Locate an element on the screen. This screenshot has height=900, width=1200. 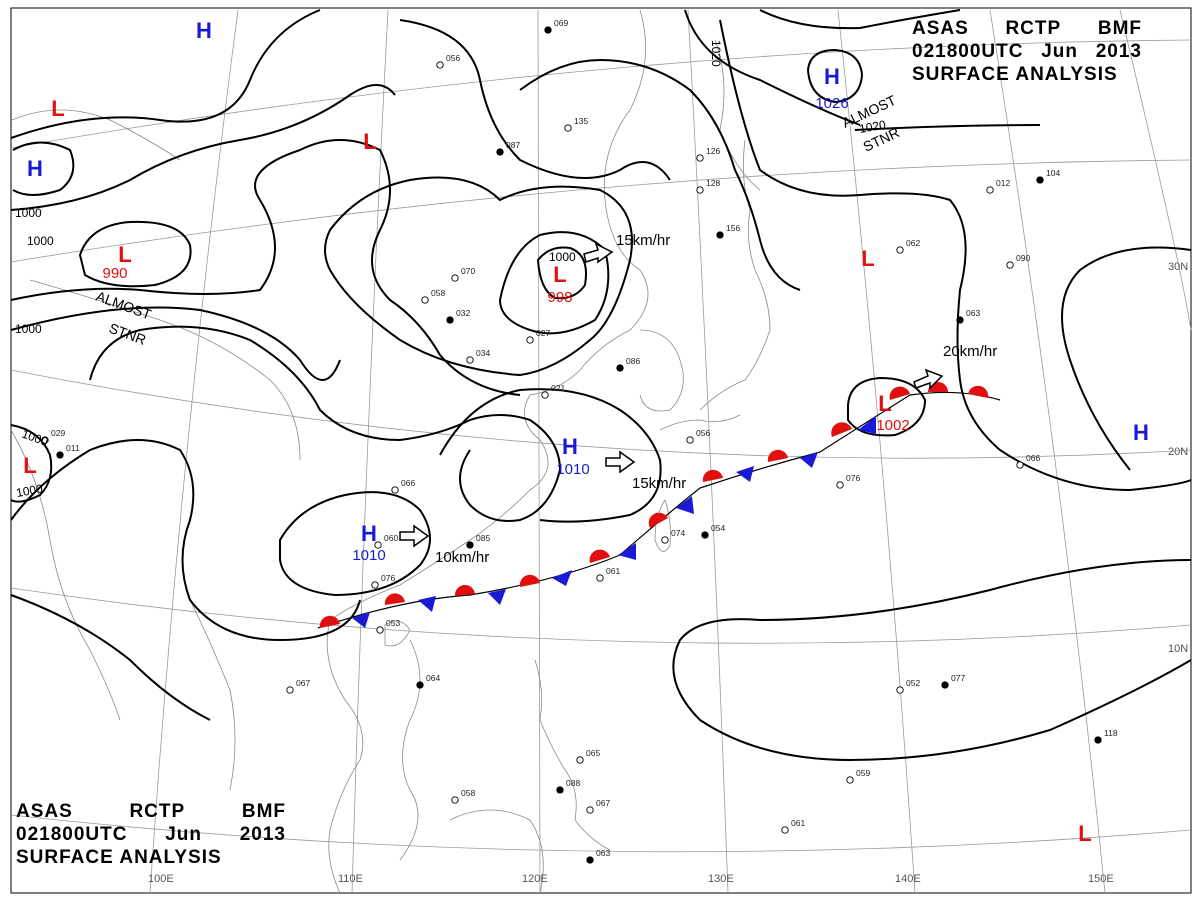
pressure-center-value: 1002 is located at coordinates (892, 425).